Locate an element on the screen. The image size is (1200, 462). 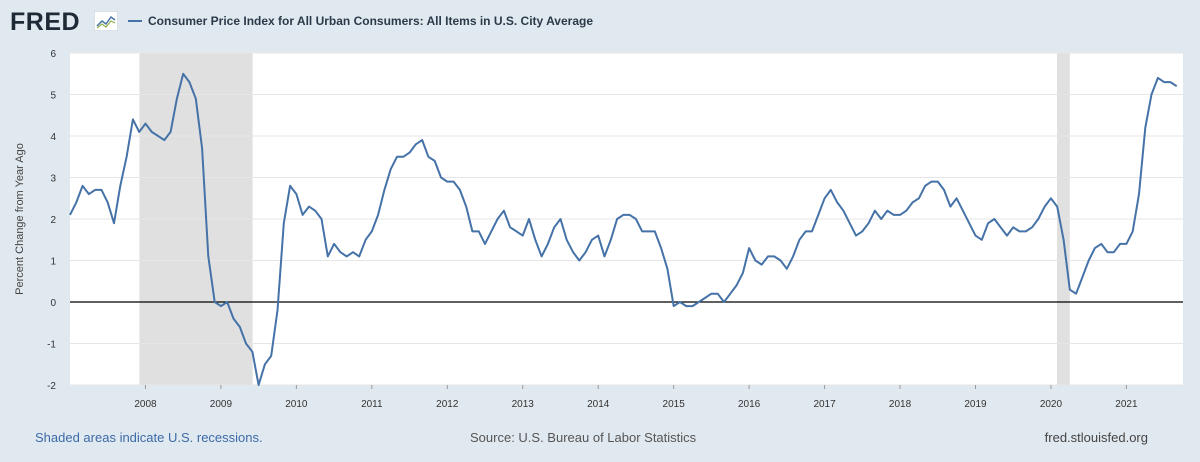
x-tick-label: 2016 is located at coordinates (749, 404).